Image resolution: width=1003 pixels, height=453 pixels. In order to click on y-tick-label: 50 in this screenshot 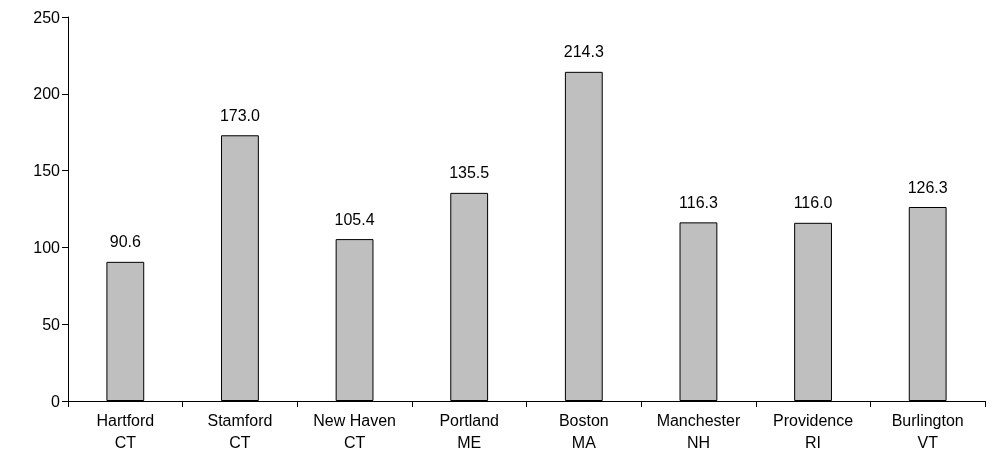, I will do `click(51, 324)`.